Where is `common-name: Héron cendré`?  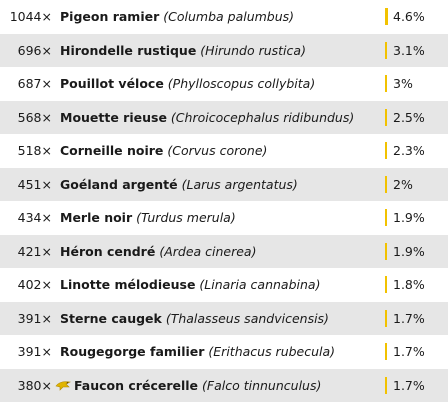 common-name: Héron cendré is located at coordinates (108, 251).